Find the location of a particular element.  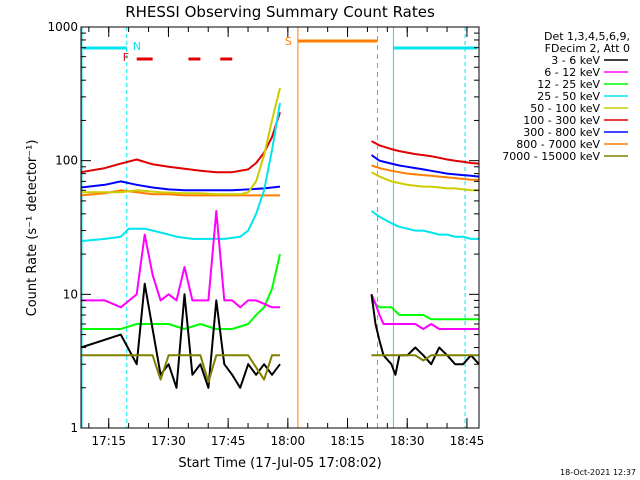

legend-header-line-2: FDecim 2, Att 0 is located at coordinates (587, 48).